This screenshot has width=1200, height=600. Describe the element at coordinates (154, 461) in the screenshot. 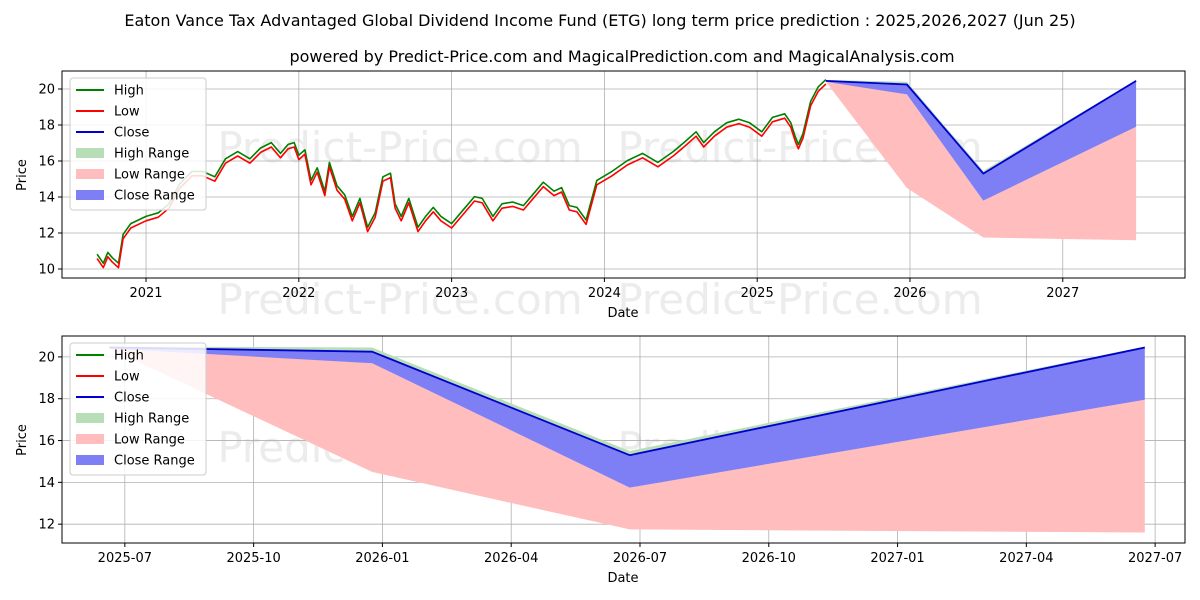

I see `bottom-legend-label: Close Range` at that location.